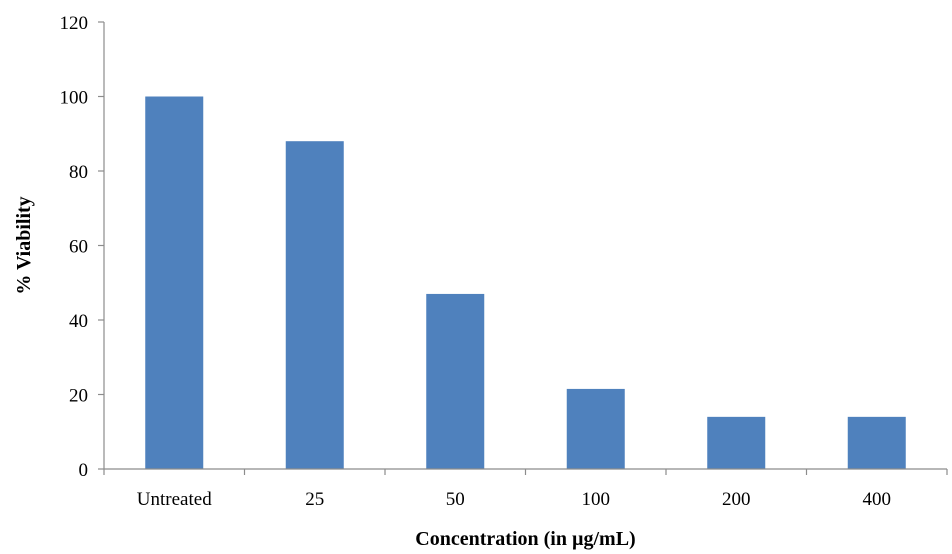 This screenshot has height=554, width=952. Describe the element at coordinates (525, 539) in the screenshot. I see `x-axis-title: Concentration (in µg/mL)` at that location.